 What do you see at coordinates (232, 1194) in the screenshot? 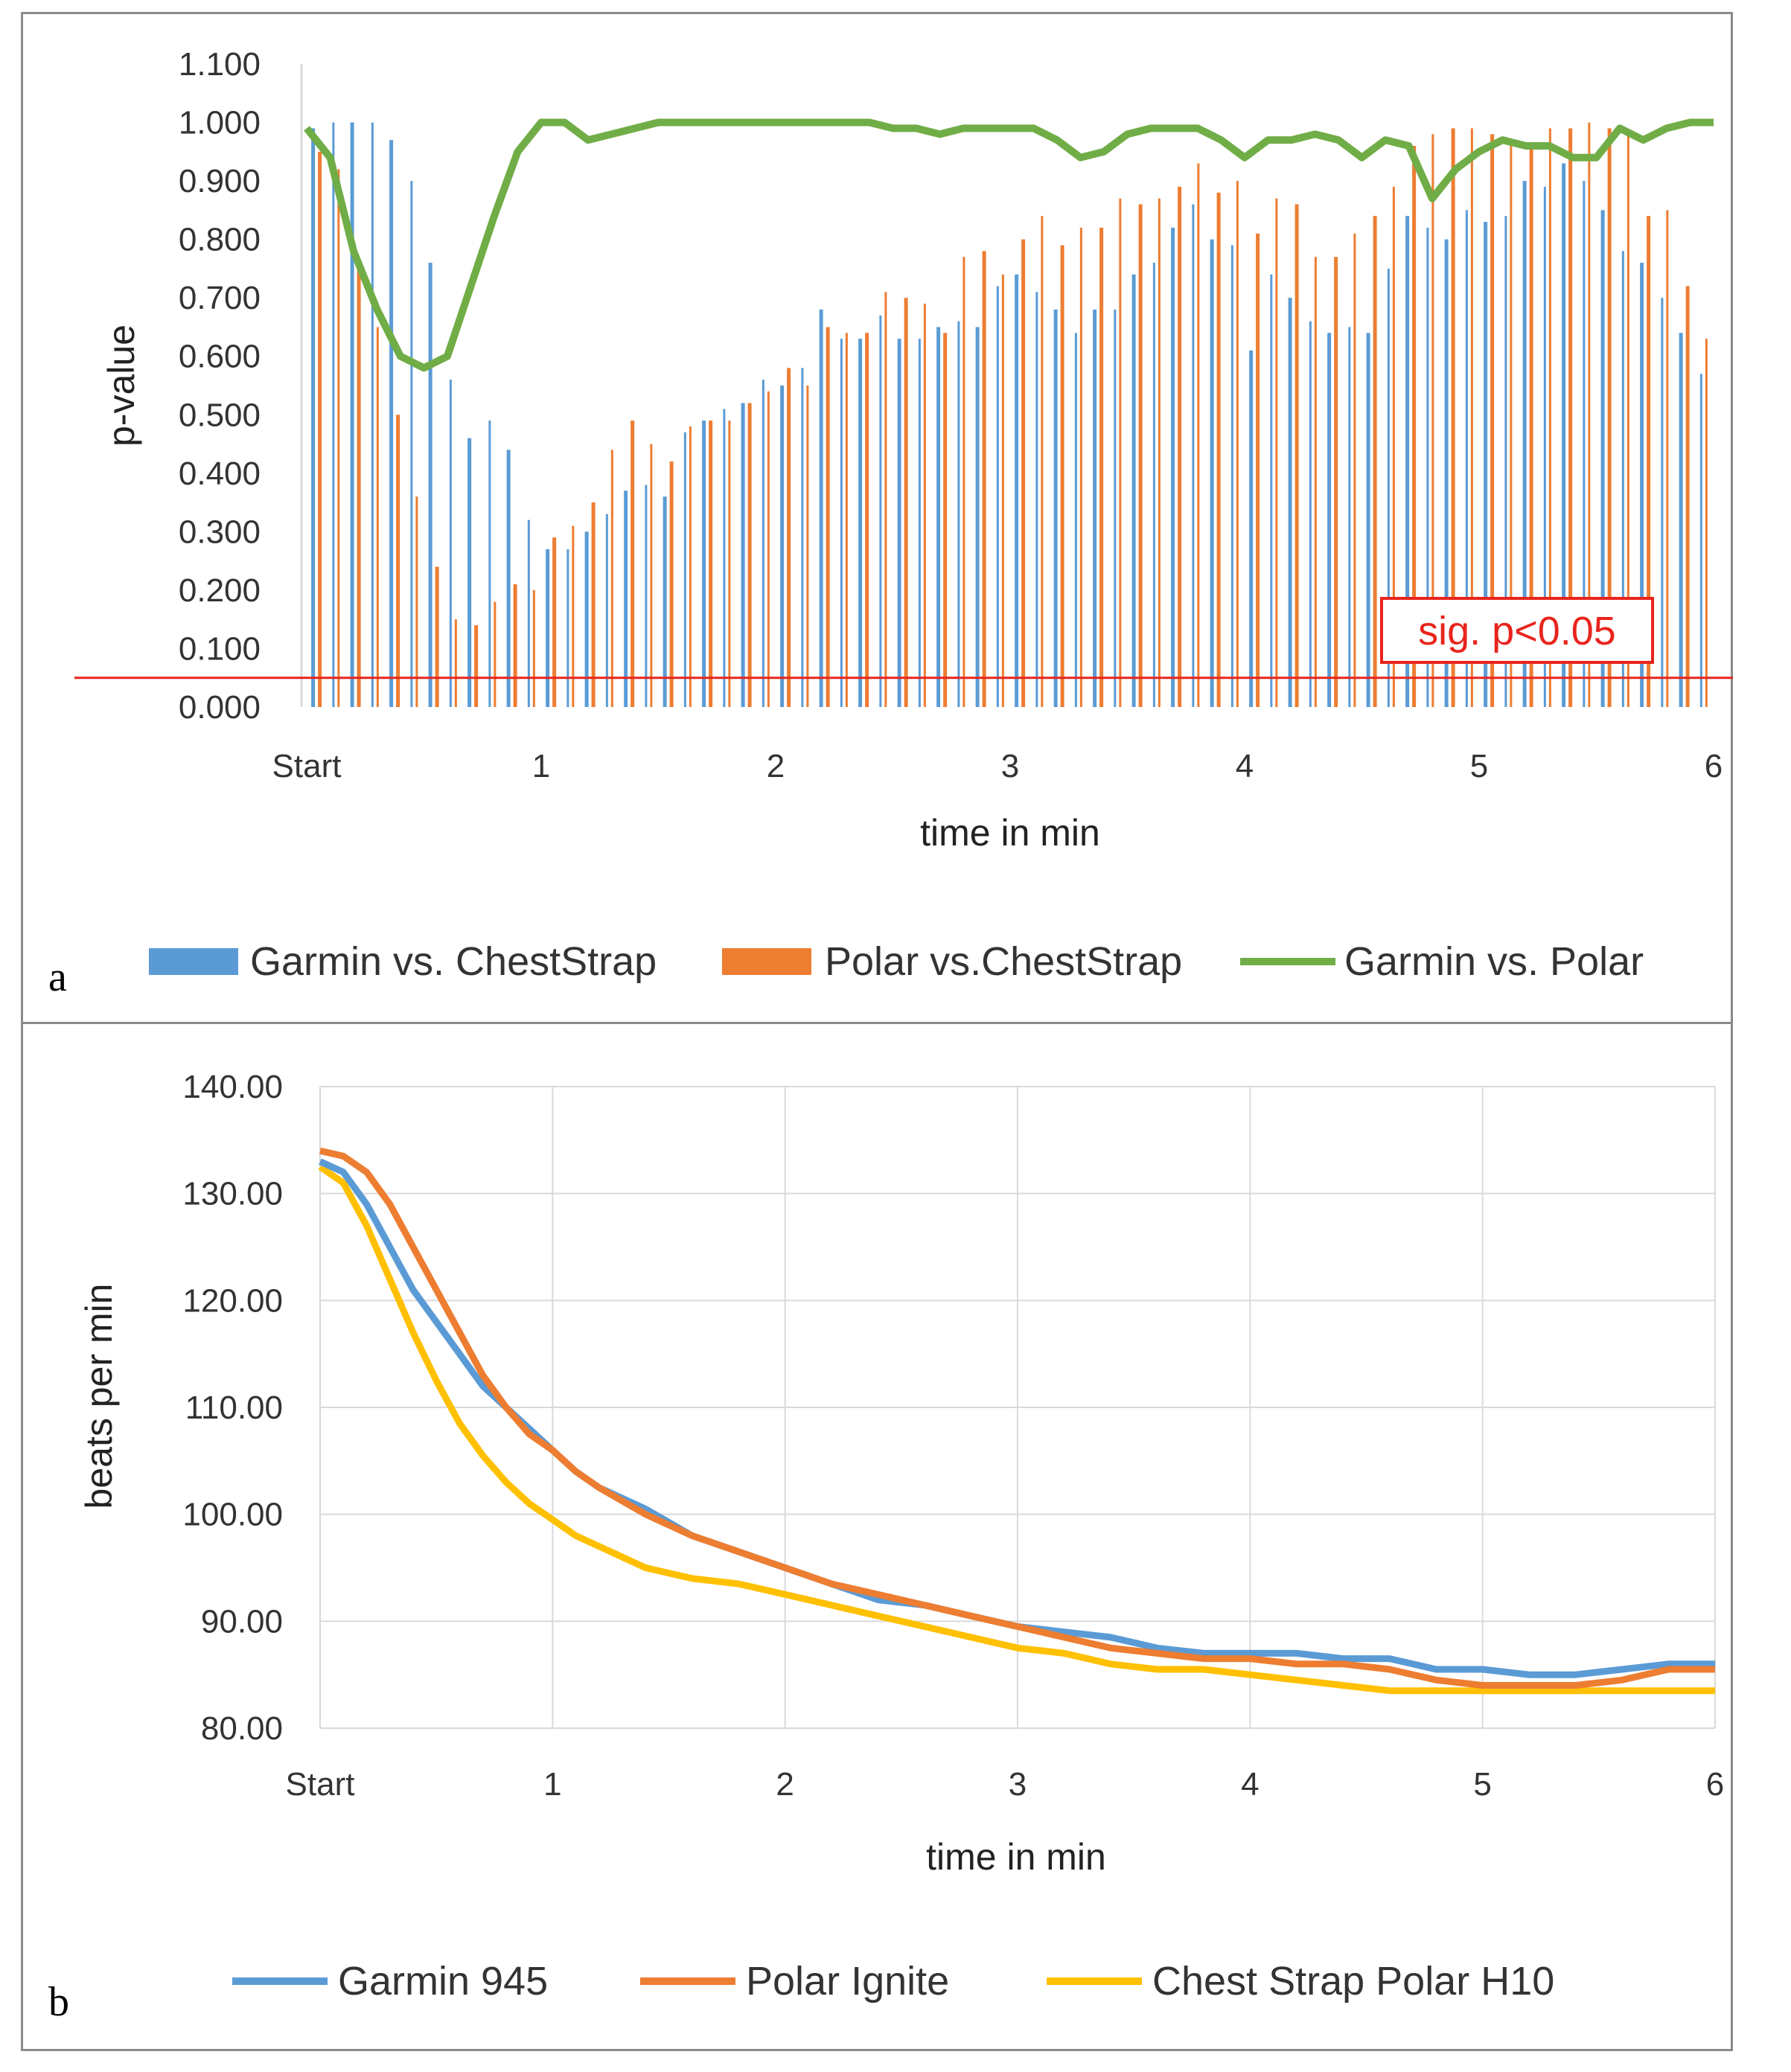
I see `y-tick-label: 130.00` at bounding box center [232, 1194].